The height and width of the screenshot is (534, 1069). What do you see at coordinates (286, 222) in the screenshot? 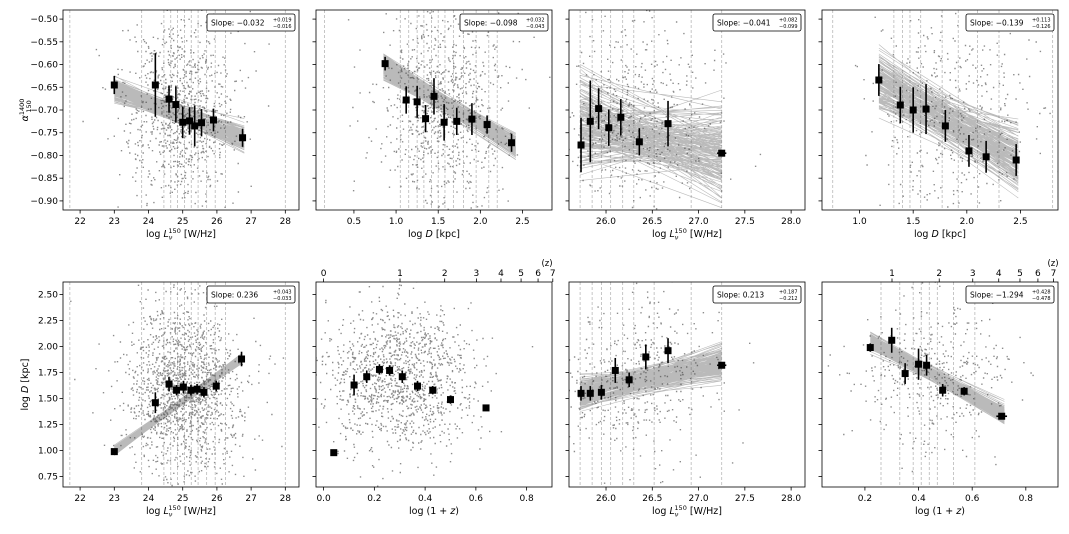
I see `x-tick-label: 28` at bounding box center [286, 222].